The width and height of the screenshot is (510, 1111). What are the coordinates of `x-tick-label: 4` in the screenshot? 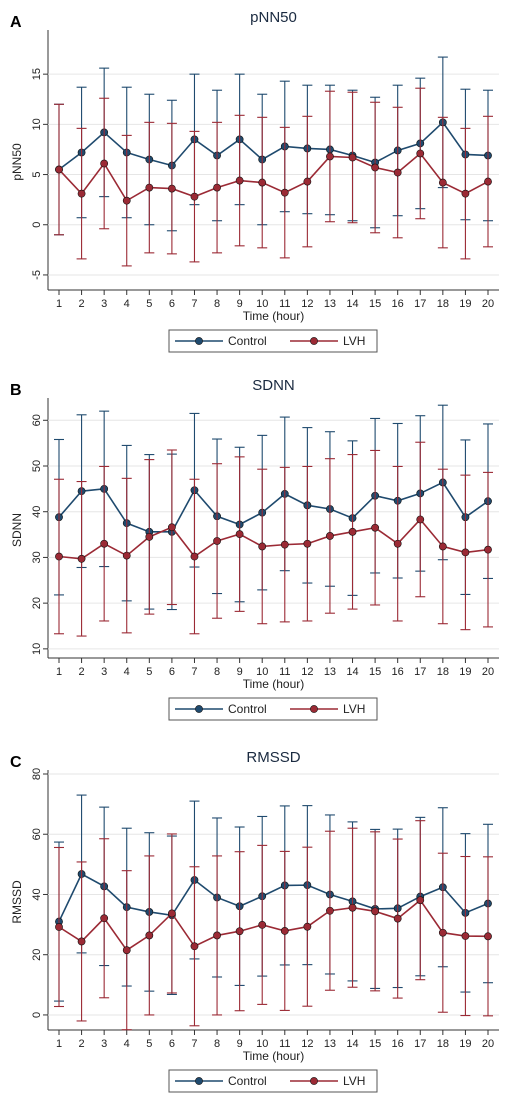 It's located at (127, 672).